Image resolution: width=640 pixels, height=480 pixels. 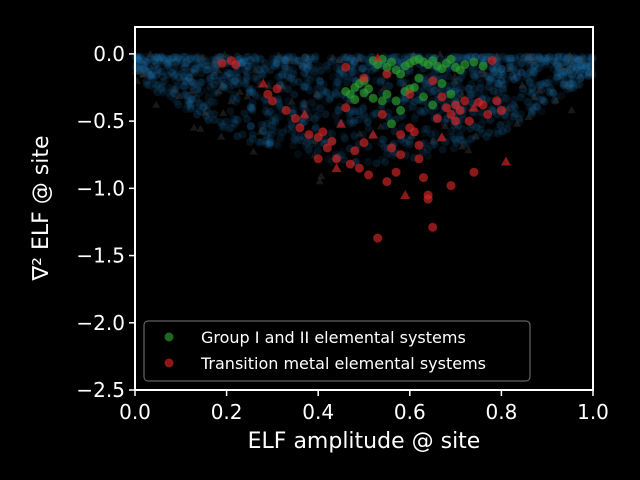 What do you see at coordinates (227, 412) in the screenshot?
I see `x-tick-label: 0.2` at bounding box center [227, 412].